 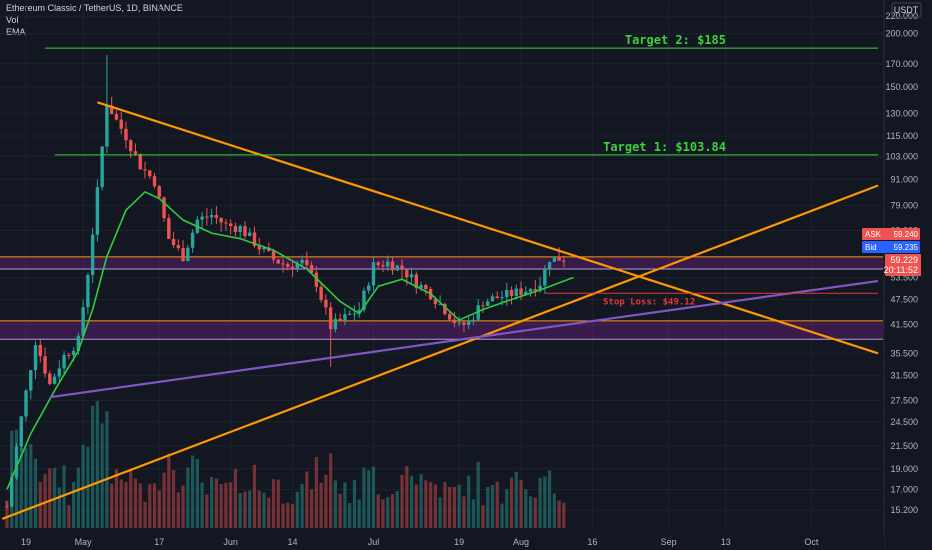 I want to click on x-tick-label: 13, so click(x=726, y=542).